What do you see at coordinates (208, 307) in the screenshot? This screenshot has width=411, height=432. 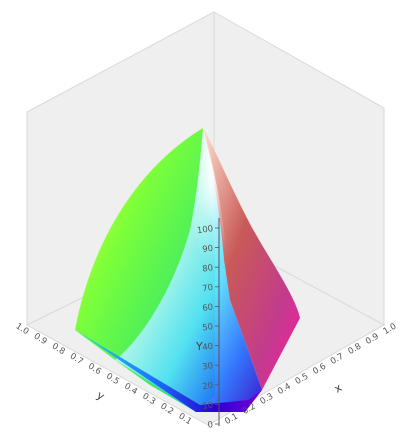 I see `Y-tick-label: 60` at bounding box center [208, 307].